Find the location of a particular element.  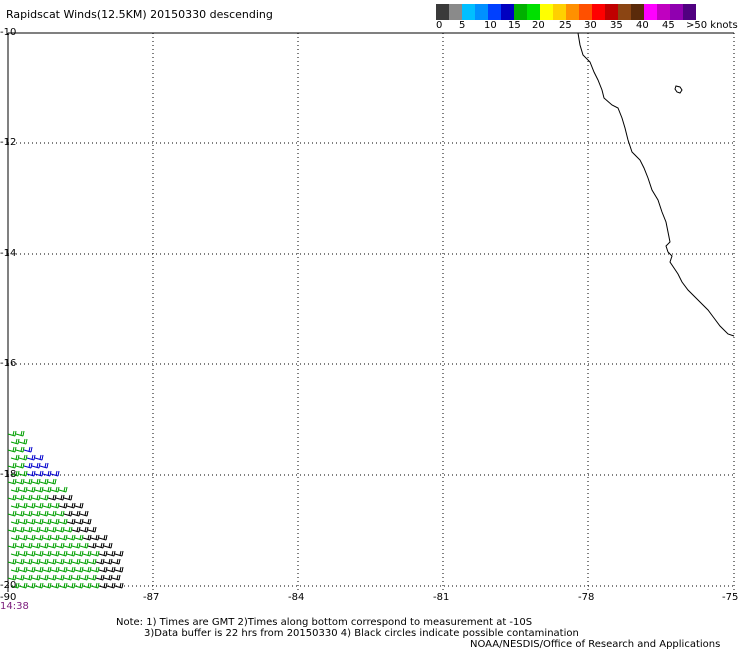

island-outline is located at coordinates (678, 89).